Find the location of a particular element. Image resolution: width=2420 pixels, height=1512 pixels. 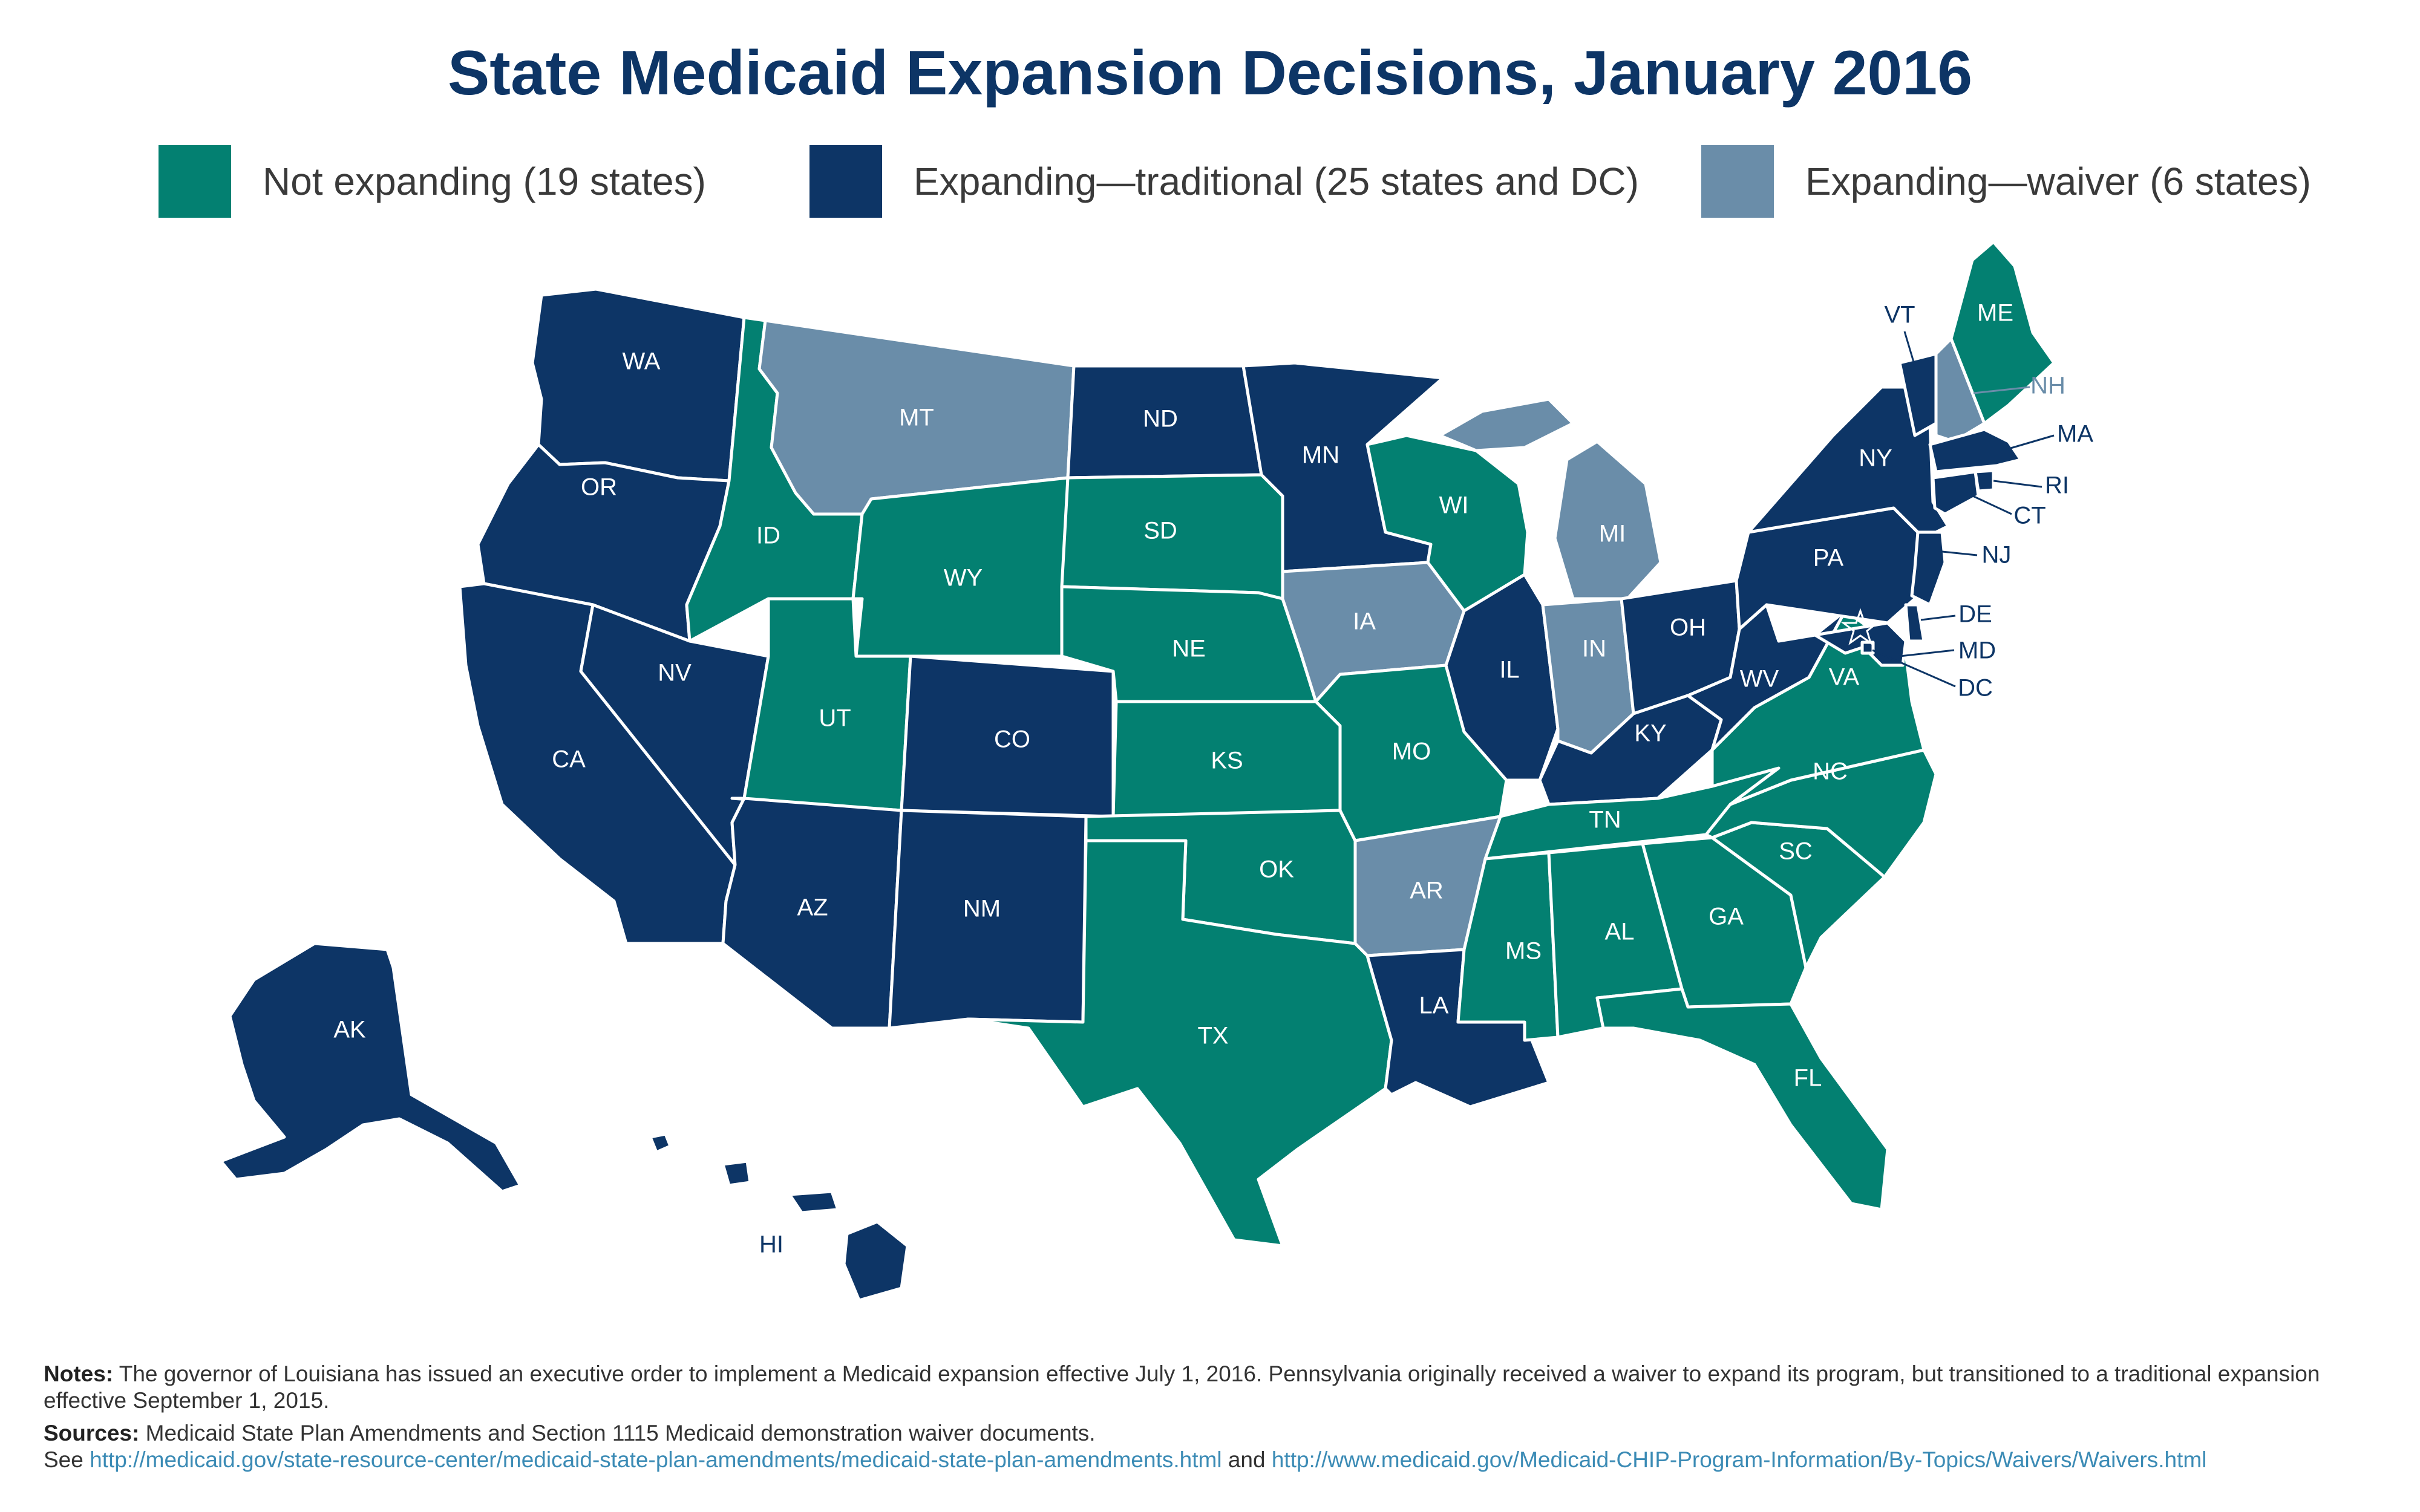

label-WI: WI is located at coordinates (1454, 505).